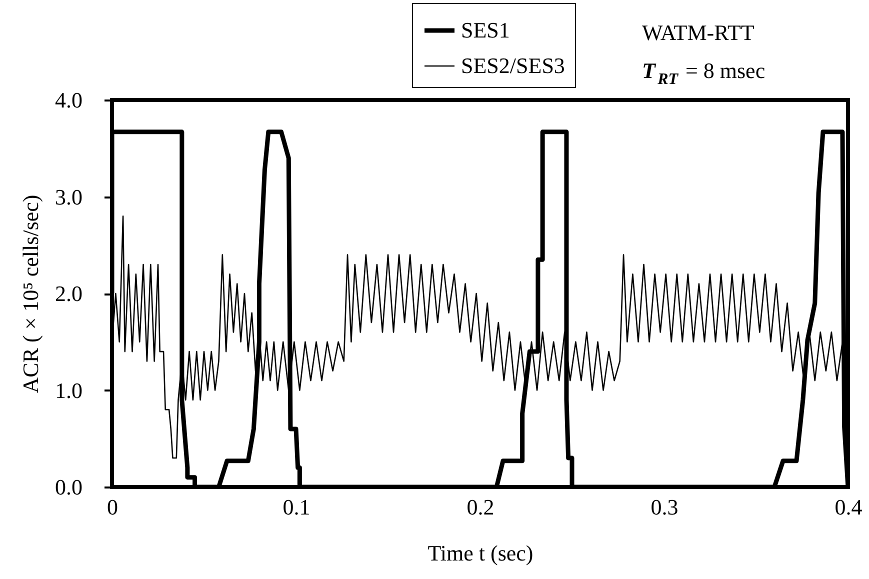  I want to click on x-tick-label: 0, so click(112, 507).